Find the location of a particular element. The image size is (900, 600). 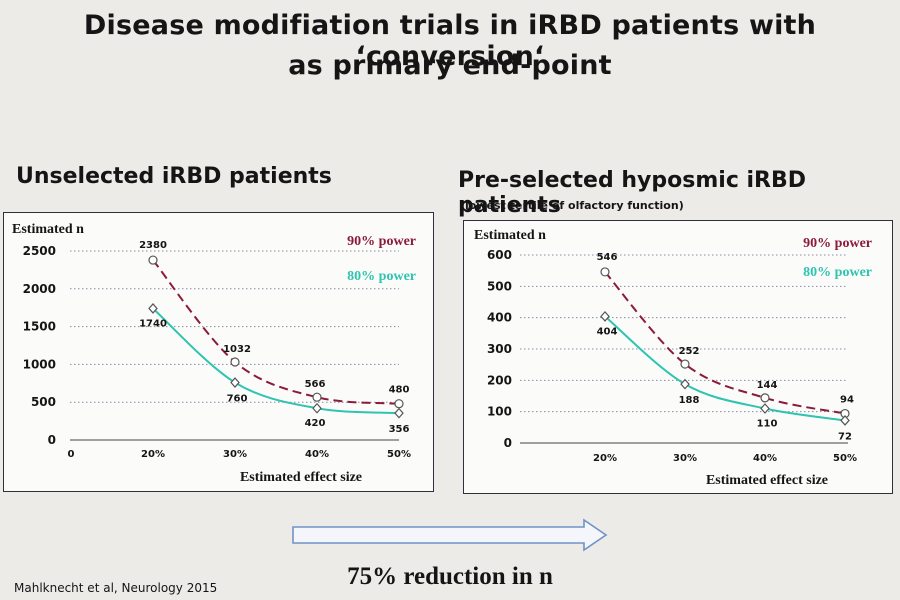

y-tick-label: 100 is located at coordinates (499, 412).